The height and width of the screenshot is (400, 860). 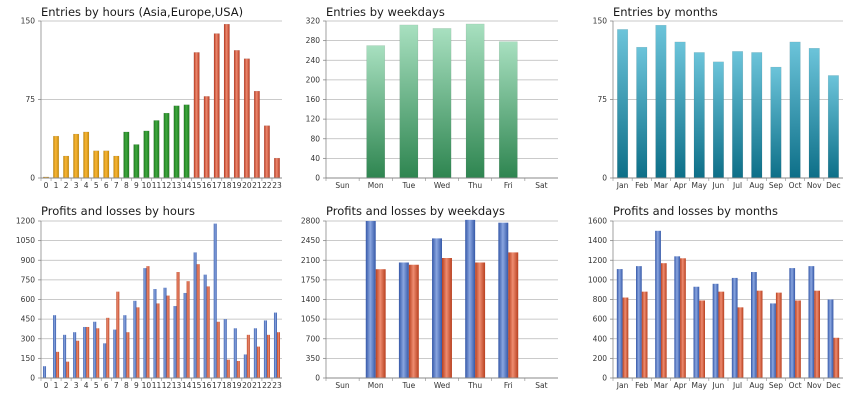 I want to click on x-tick-label: 20, so click(x=247, y=385).